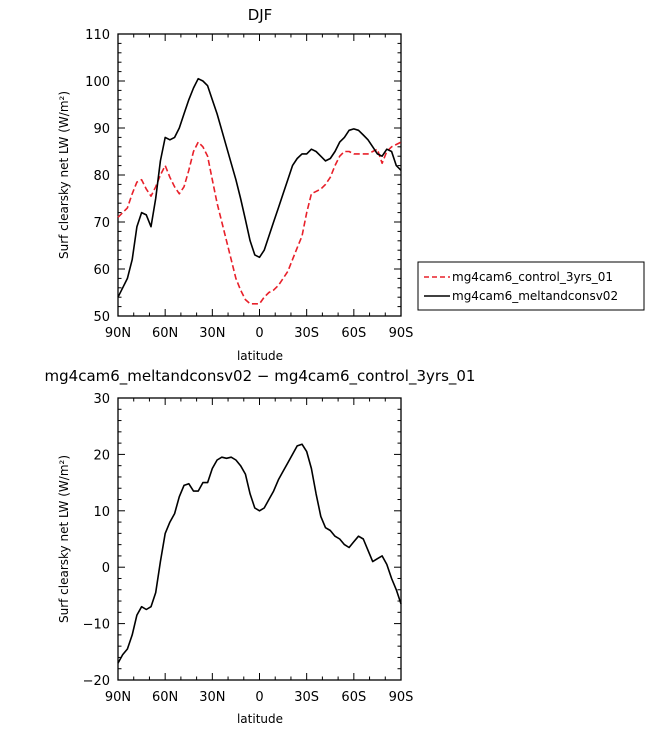 Image resolution: width=648 pixels, height=730 pixels. I want to click on bottom-series-group, so click(259, 553).